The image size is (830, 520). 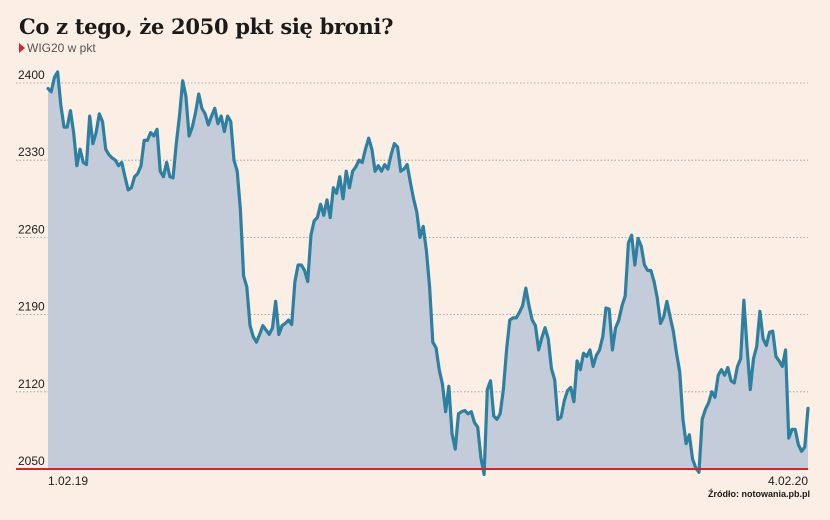 What do you see at coordinates (22, 48) in the screenshot?
I see `red-triangle-icon` at bounding box center [22, 48].